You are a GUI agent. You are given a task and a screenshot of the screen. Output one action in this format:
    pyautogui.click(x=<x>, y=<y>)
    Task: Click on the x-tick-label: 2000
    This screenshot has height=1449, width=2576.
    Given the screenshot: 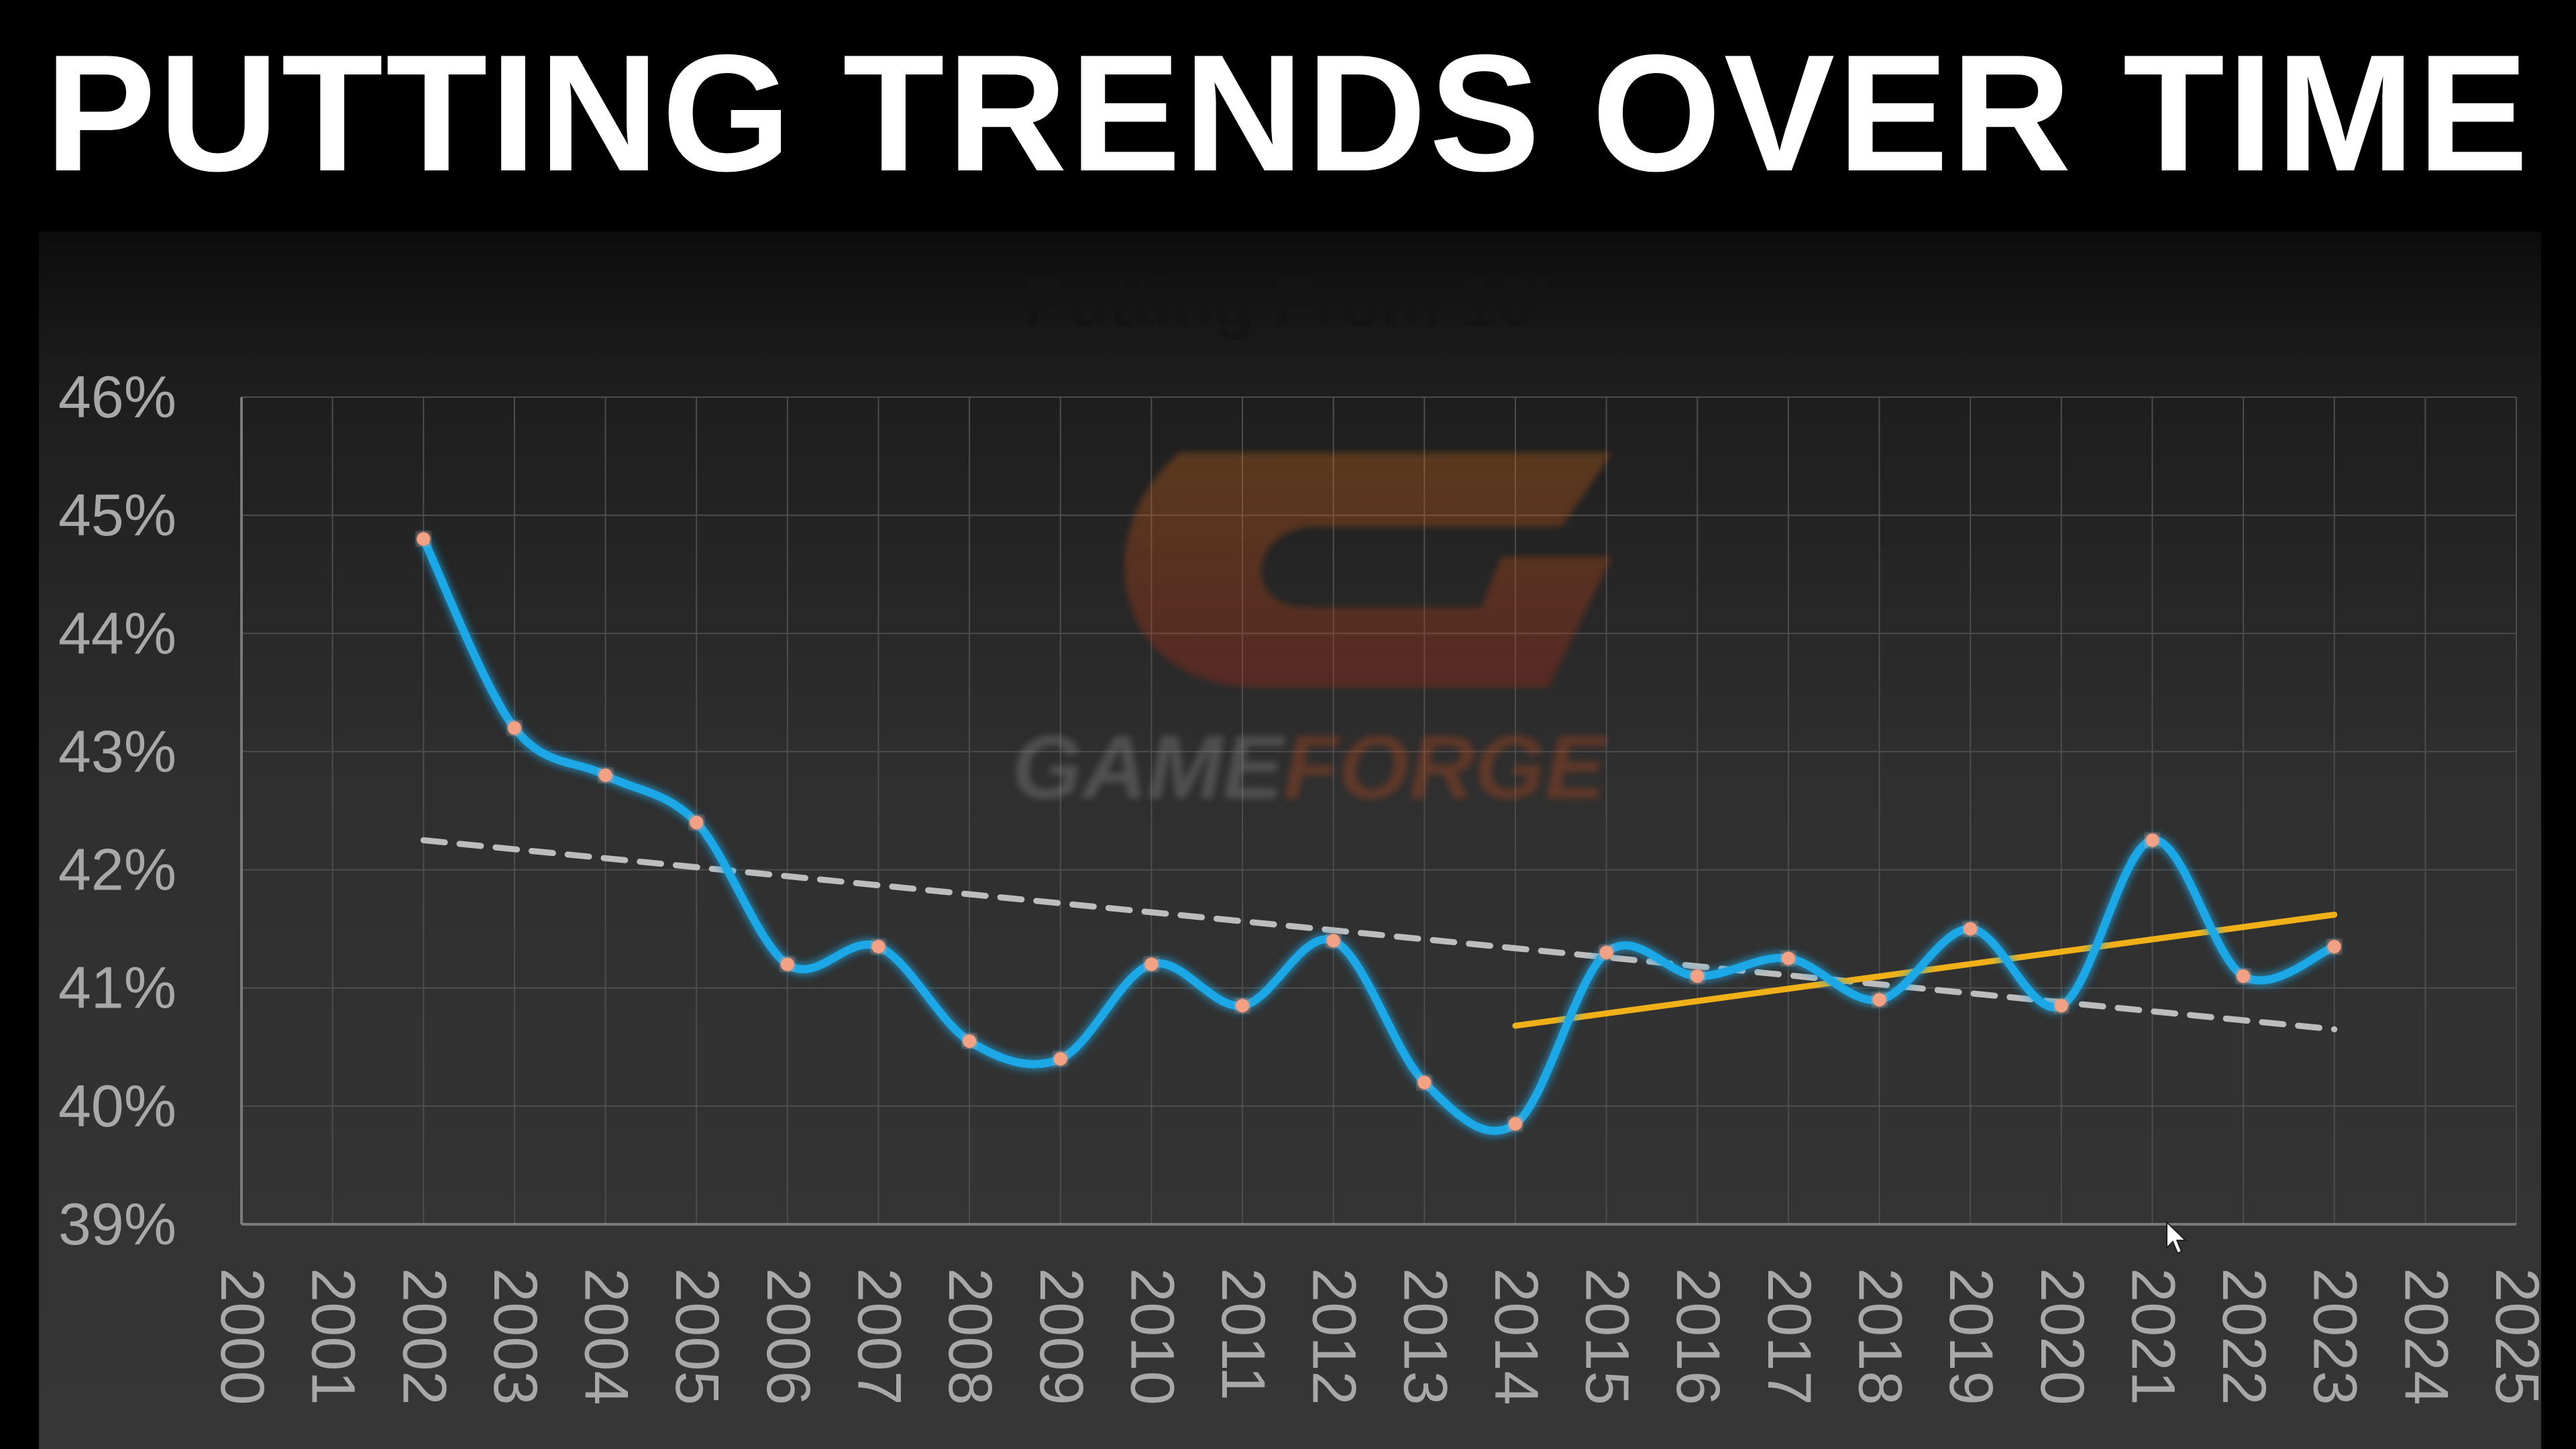 What is the action you would take?
    pyautogui.click(x=242, y=1336)
    